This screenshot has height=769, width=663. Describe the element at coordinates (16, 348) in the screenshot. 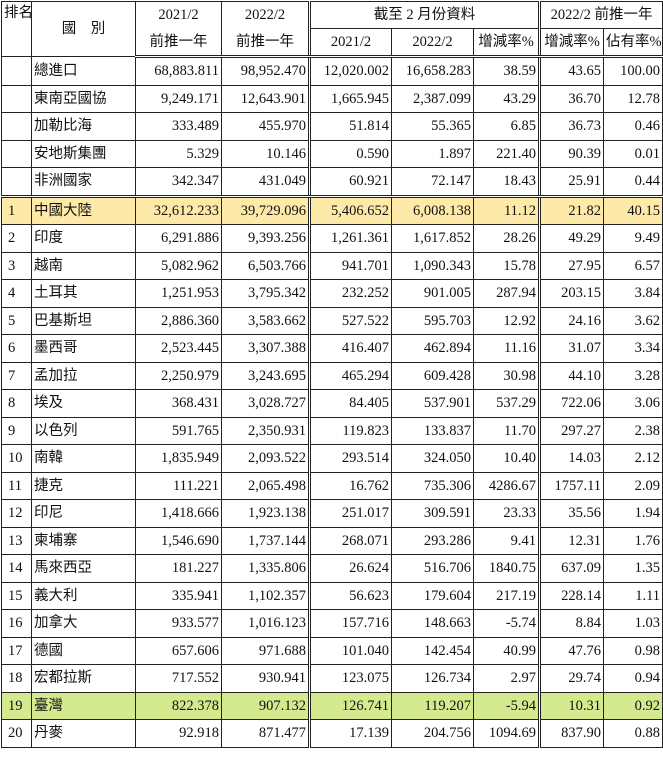

I see `rank-cell: 6` at that location.